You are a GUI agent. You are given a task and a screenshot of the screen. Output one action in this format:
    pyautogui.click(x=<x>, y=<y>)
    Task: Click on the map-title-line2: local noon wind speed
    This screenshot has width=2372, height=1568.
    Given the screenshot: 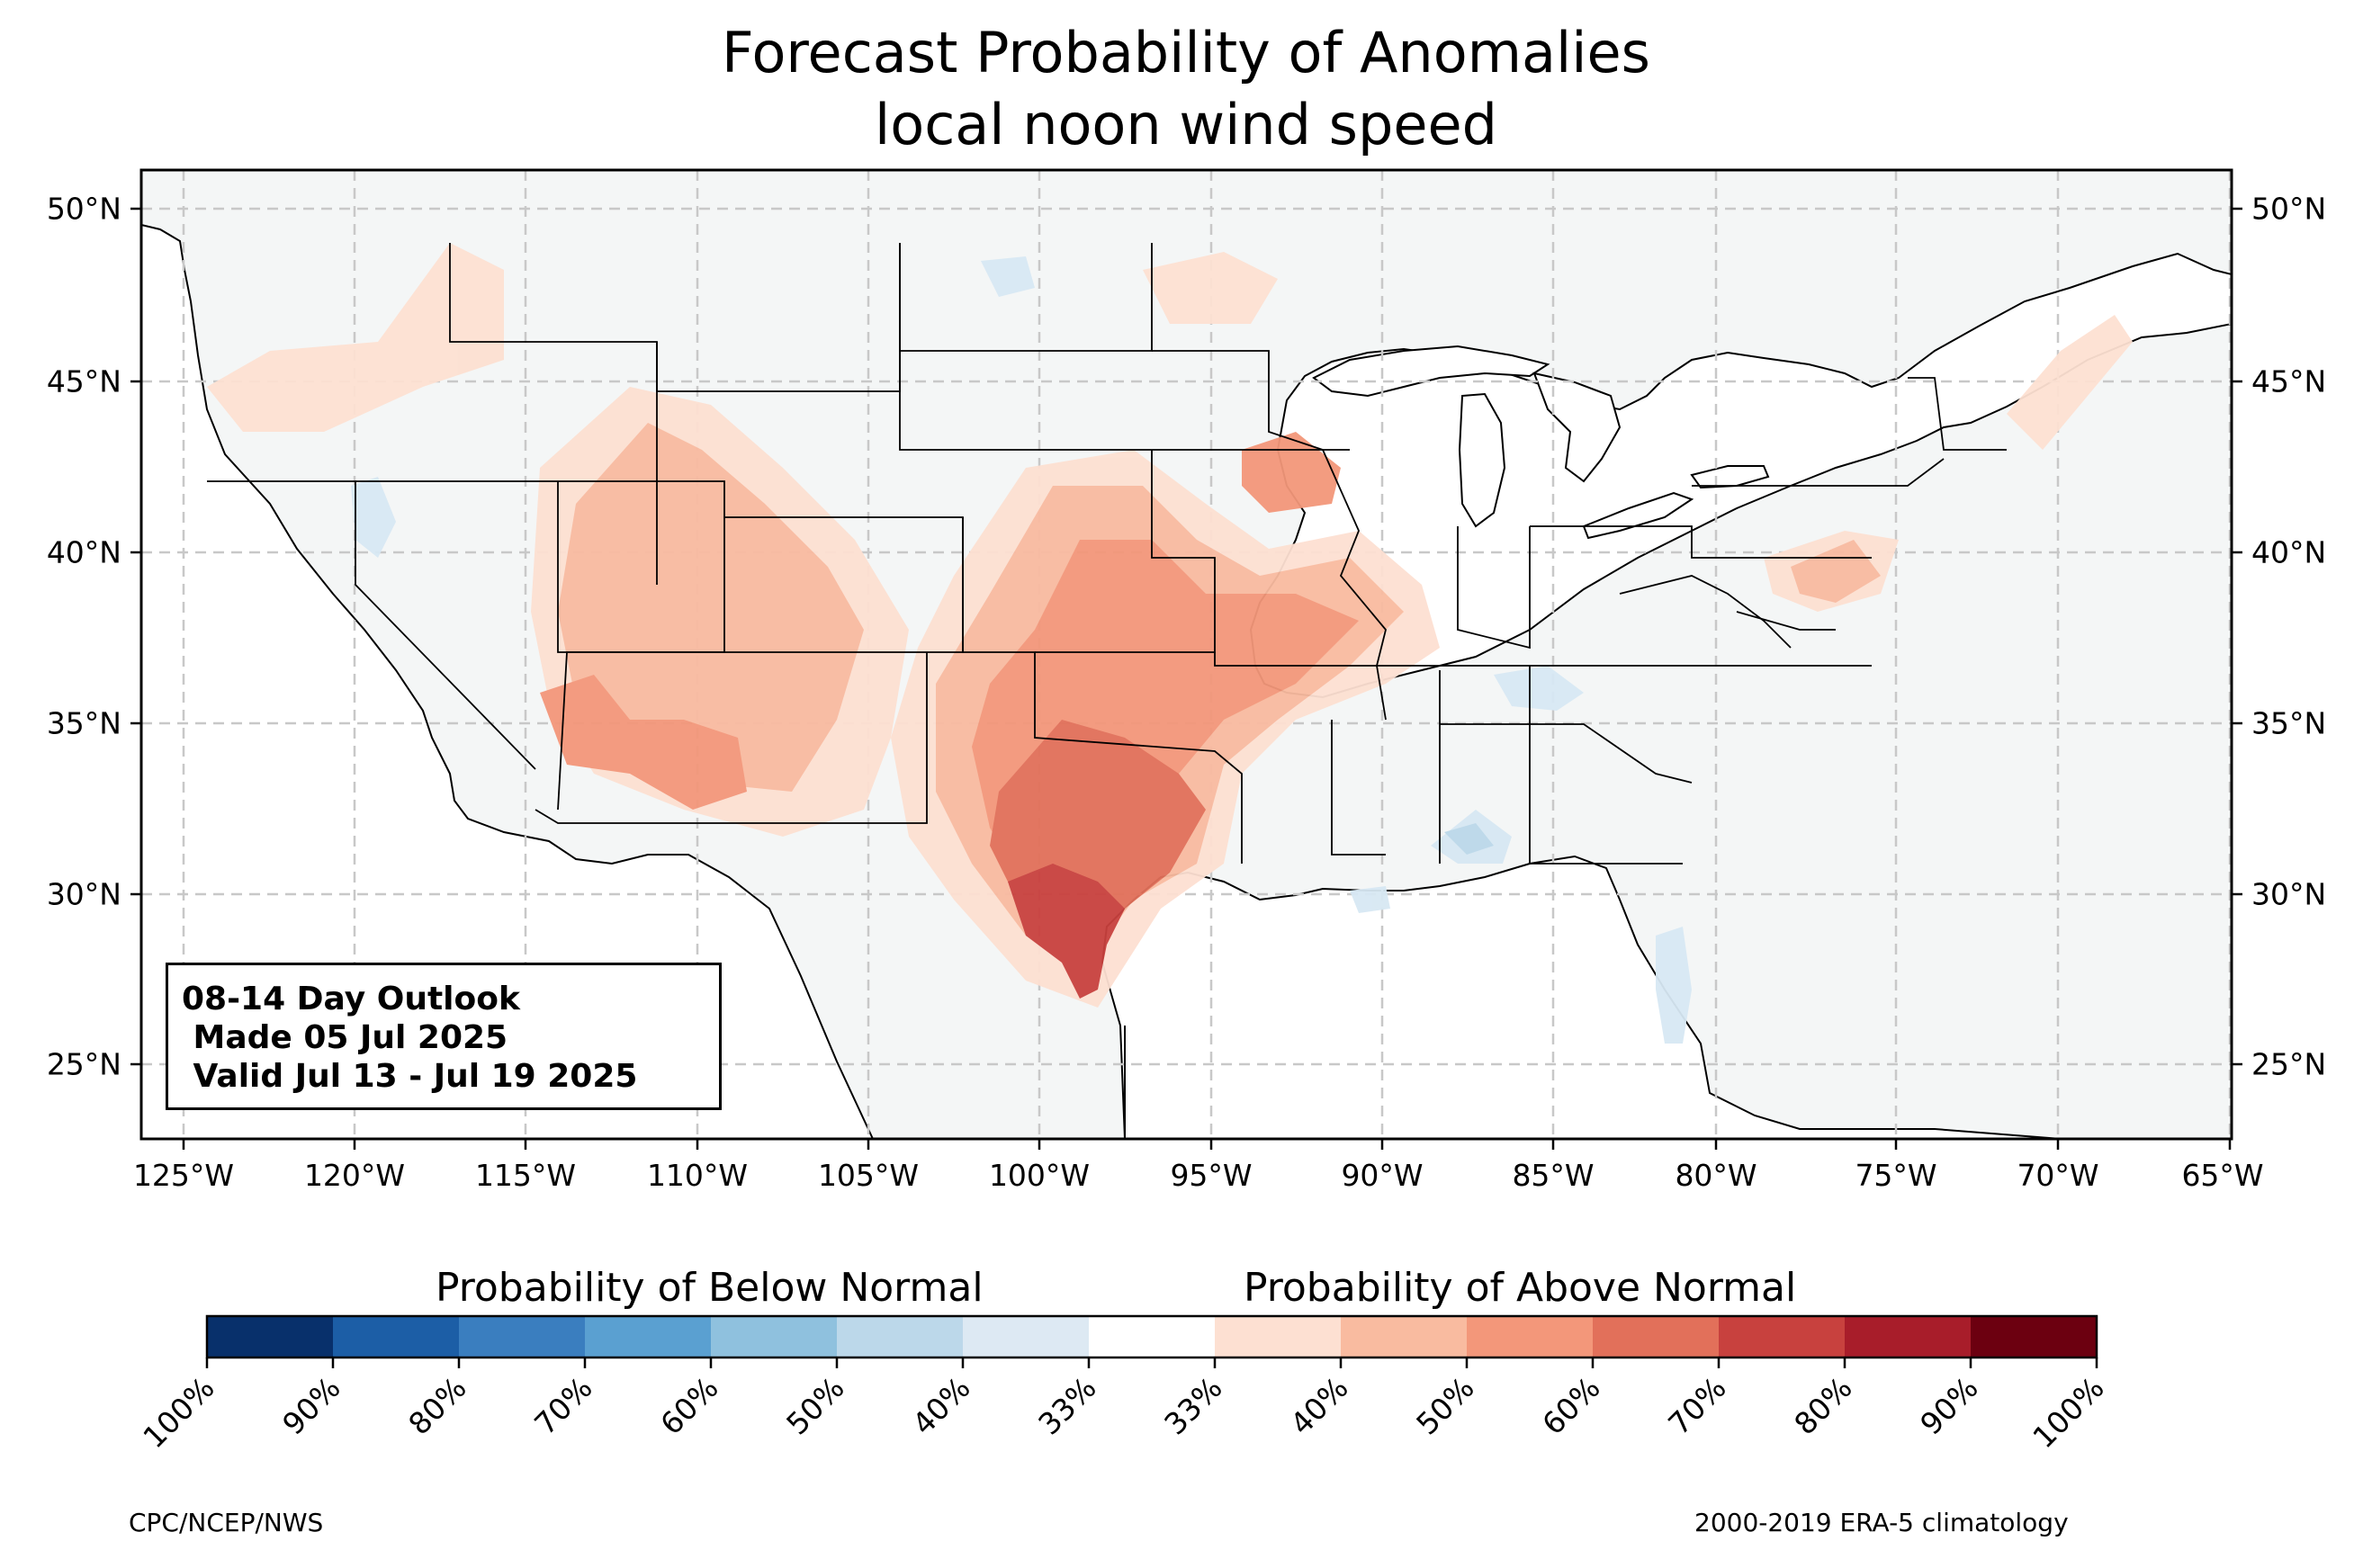 What is the action you would take?
    pyautogui.click(x=1186, y=124)
    